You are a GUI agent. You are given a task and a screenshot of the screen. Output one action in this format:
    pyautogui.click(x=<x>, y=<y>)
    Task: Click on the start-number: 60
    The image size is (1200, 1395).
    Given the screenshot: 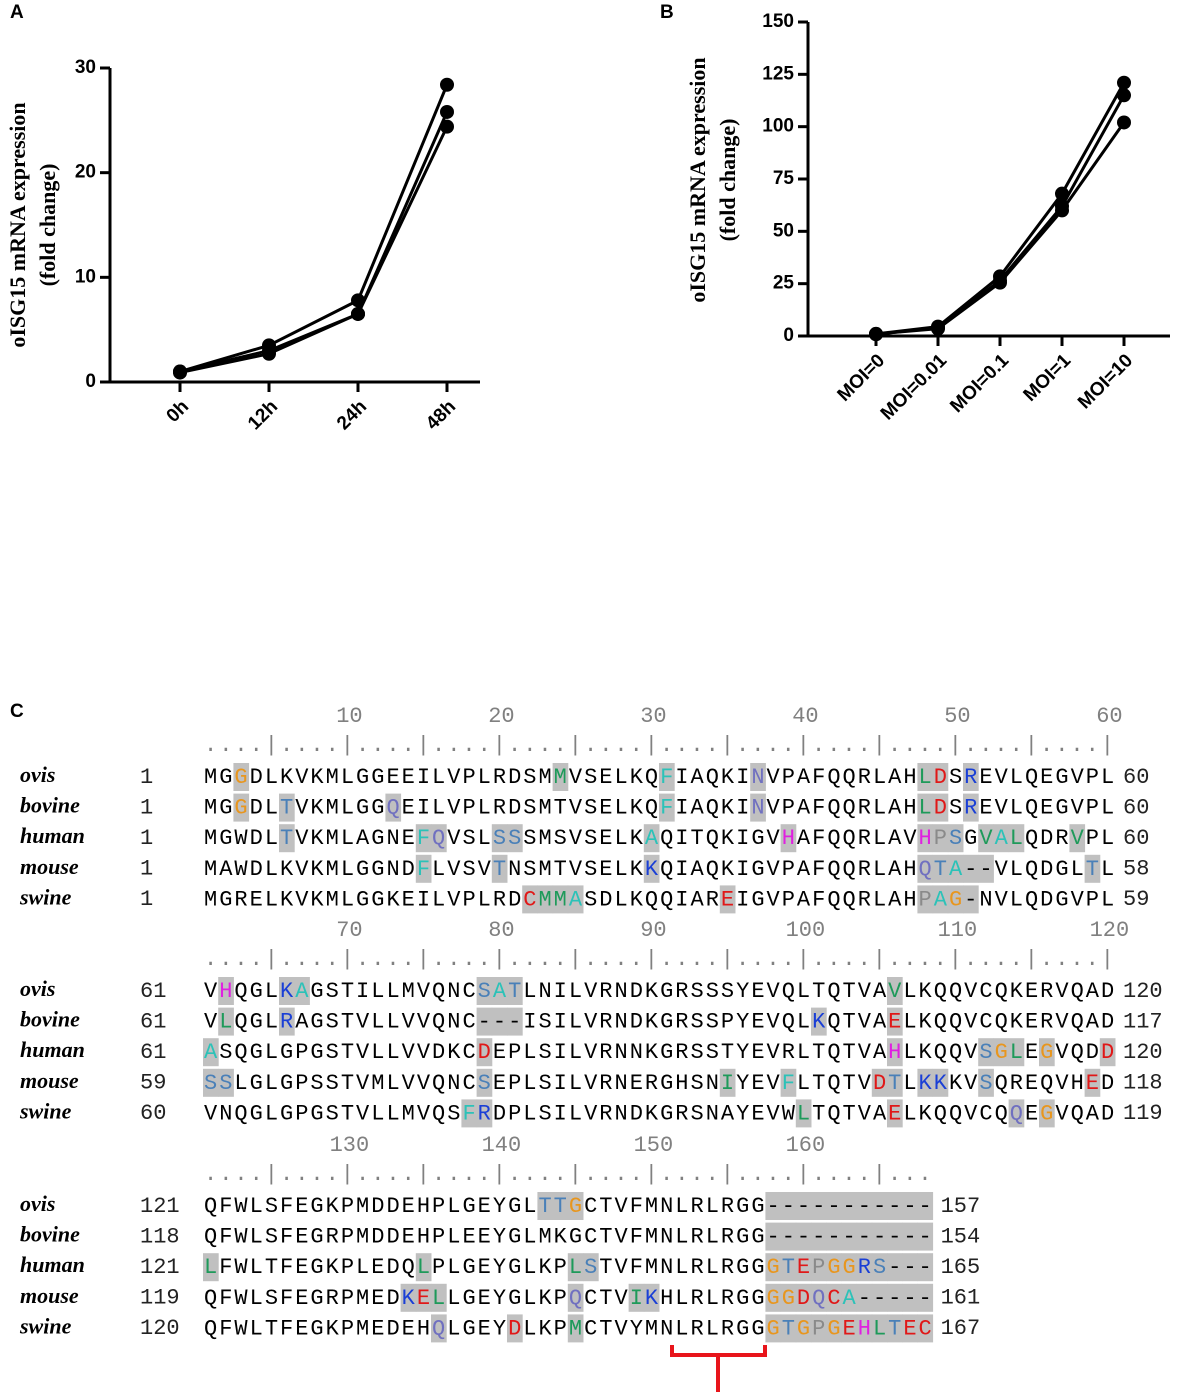 What is the action you would take?
    pyautogui.click(x=153, y=1113)
    